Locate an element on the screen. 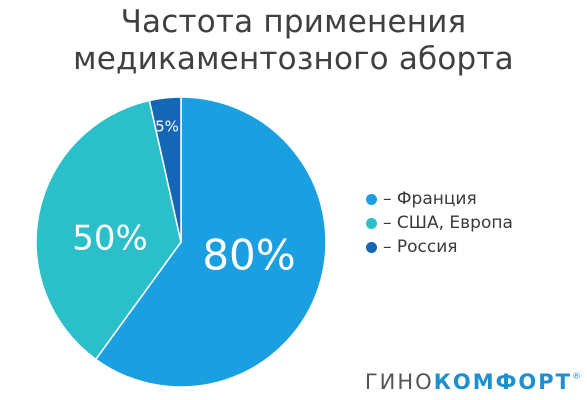 Image resolution: width=587 pixels, height=400 pixels. legend-item-usa-europe: – США, Европа is located at coordinates (439, 223).